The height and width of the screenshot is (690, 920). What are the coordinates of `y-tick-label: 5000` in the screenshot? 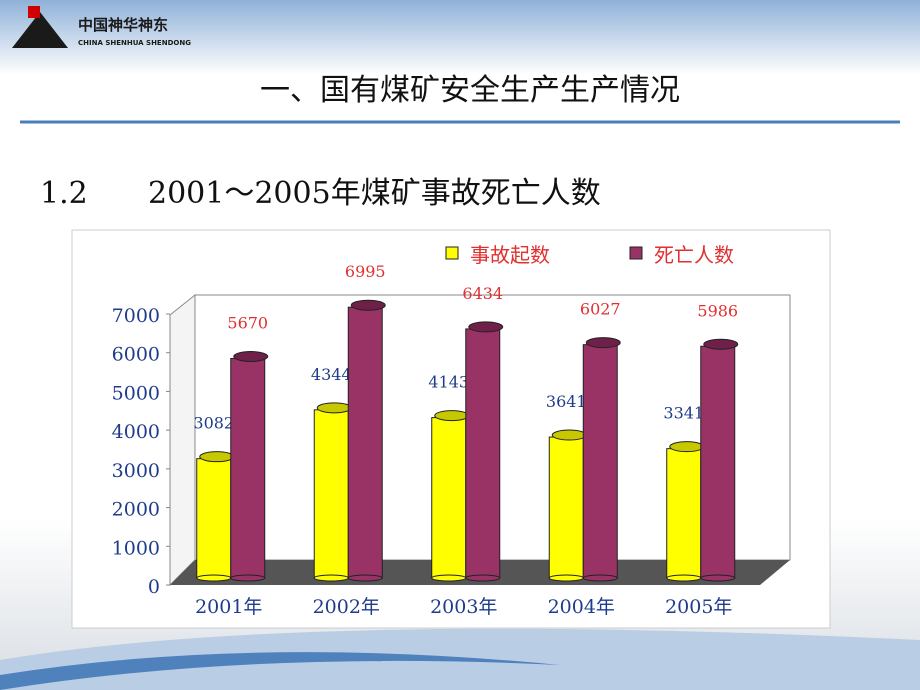 It's located at (136, 393).